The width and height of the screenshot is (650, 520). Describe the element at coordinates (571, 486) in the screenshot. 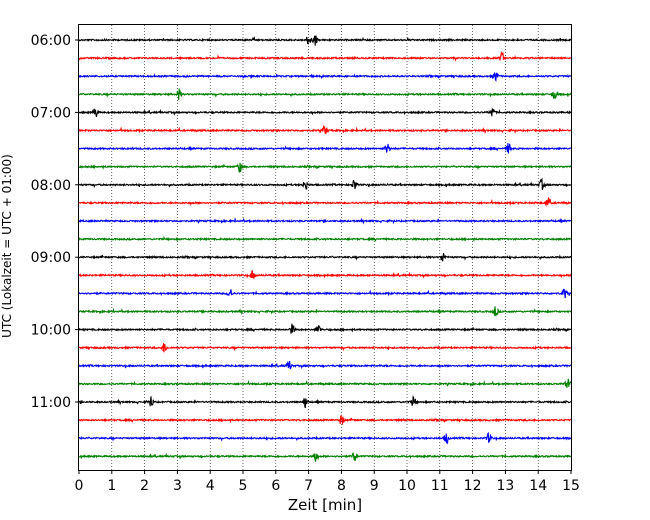

I see `x-tick-label: 15` at that location.